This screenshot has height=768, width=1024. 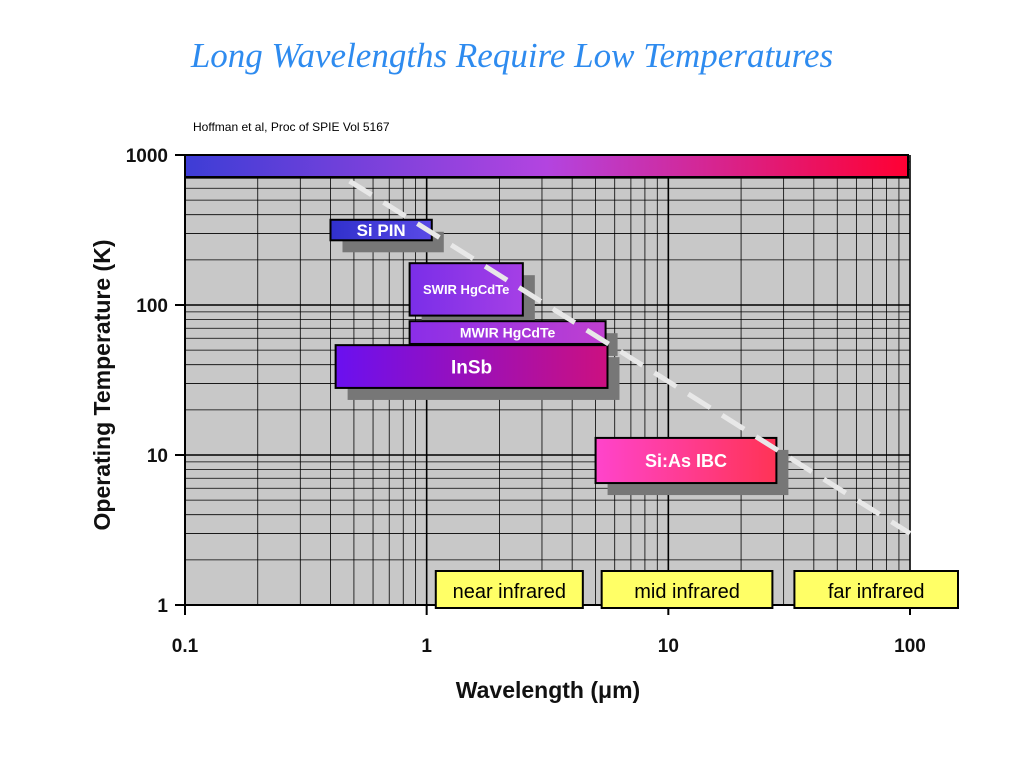 What do you see at coordinates (152, 306) in the screenshot?
I see `y-tick-label: 100` at bounding box center [152, 306].